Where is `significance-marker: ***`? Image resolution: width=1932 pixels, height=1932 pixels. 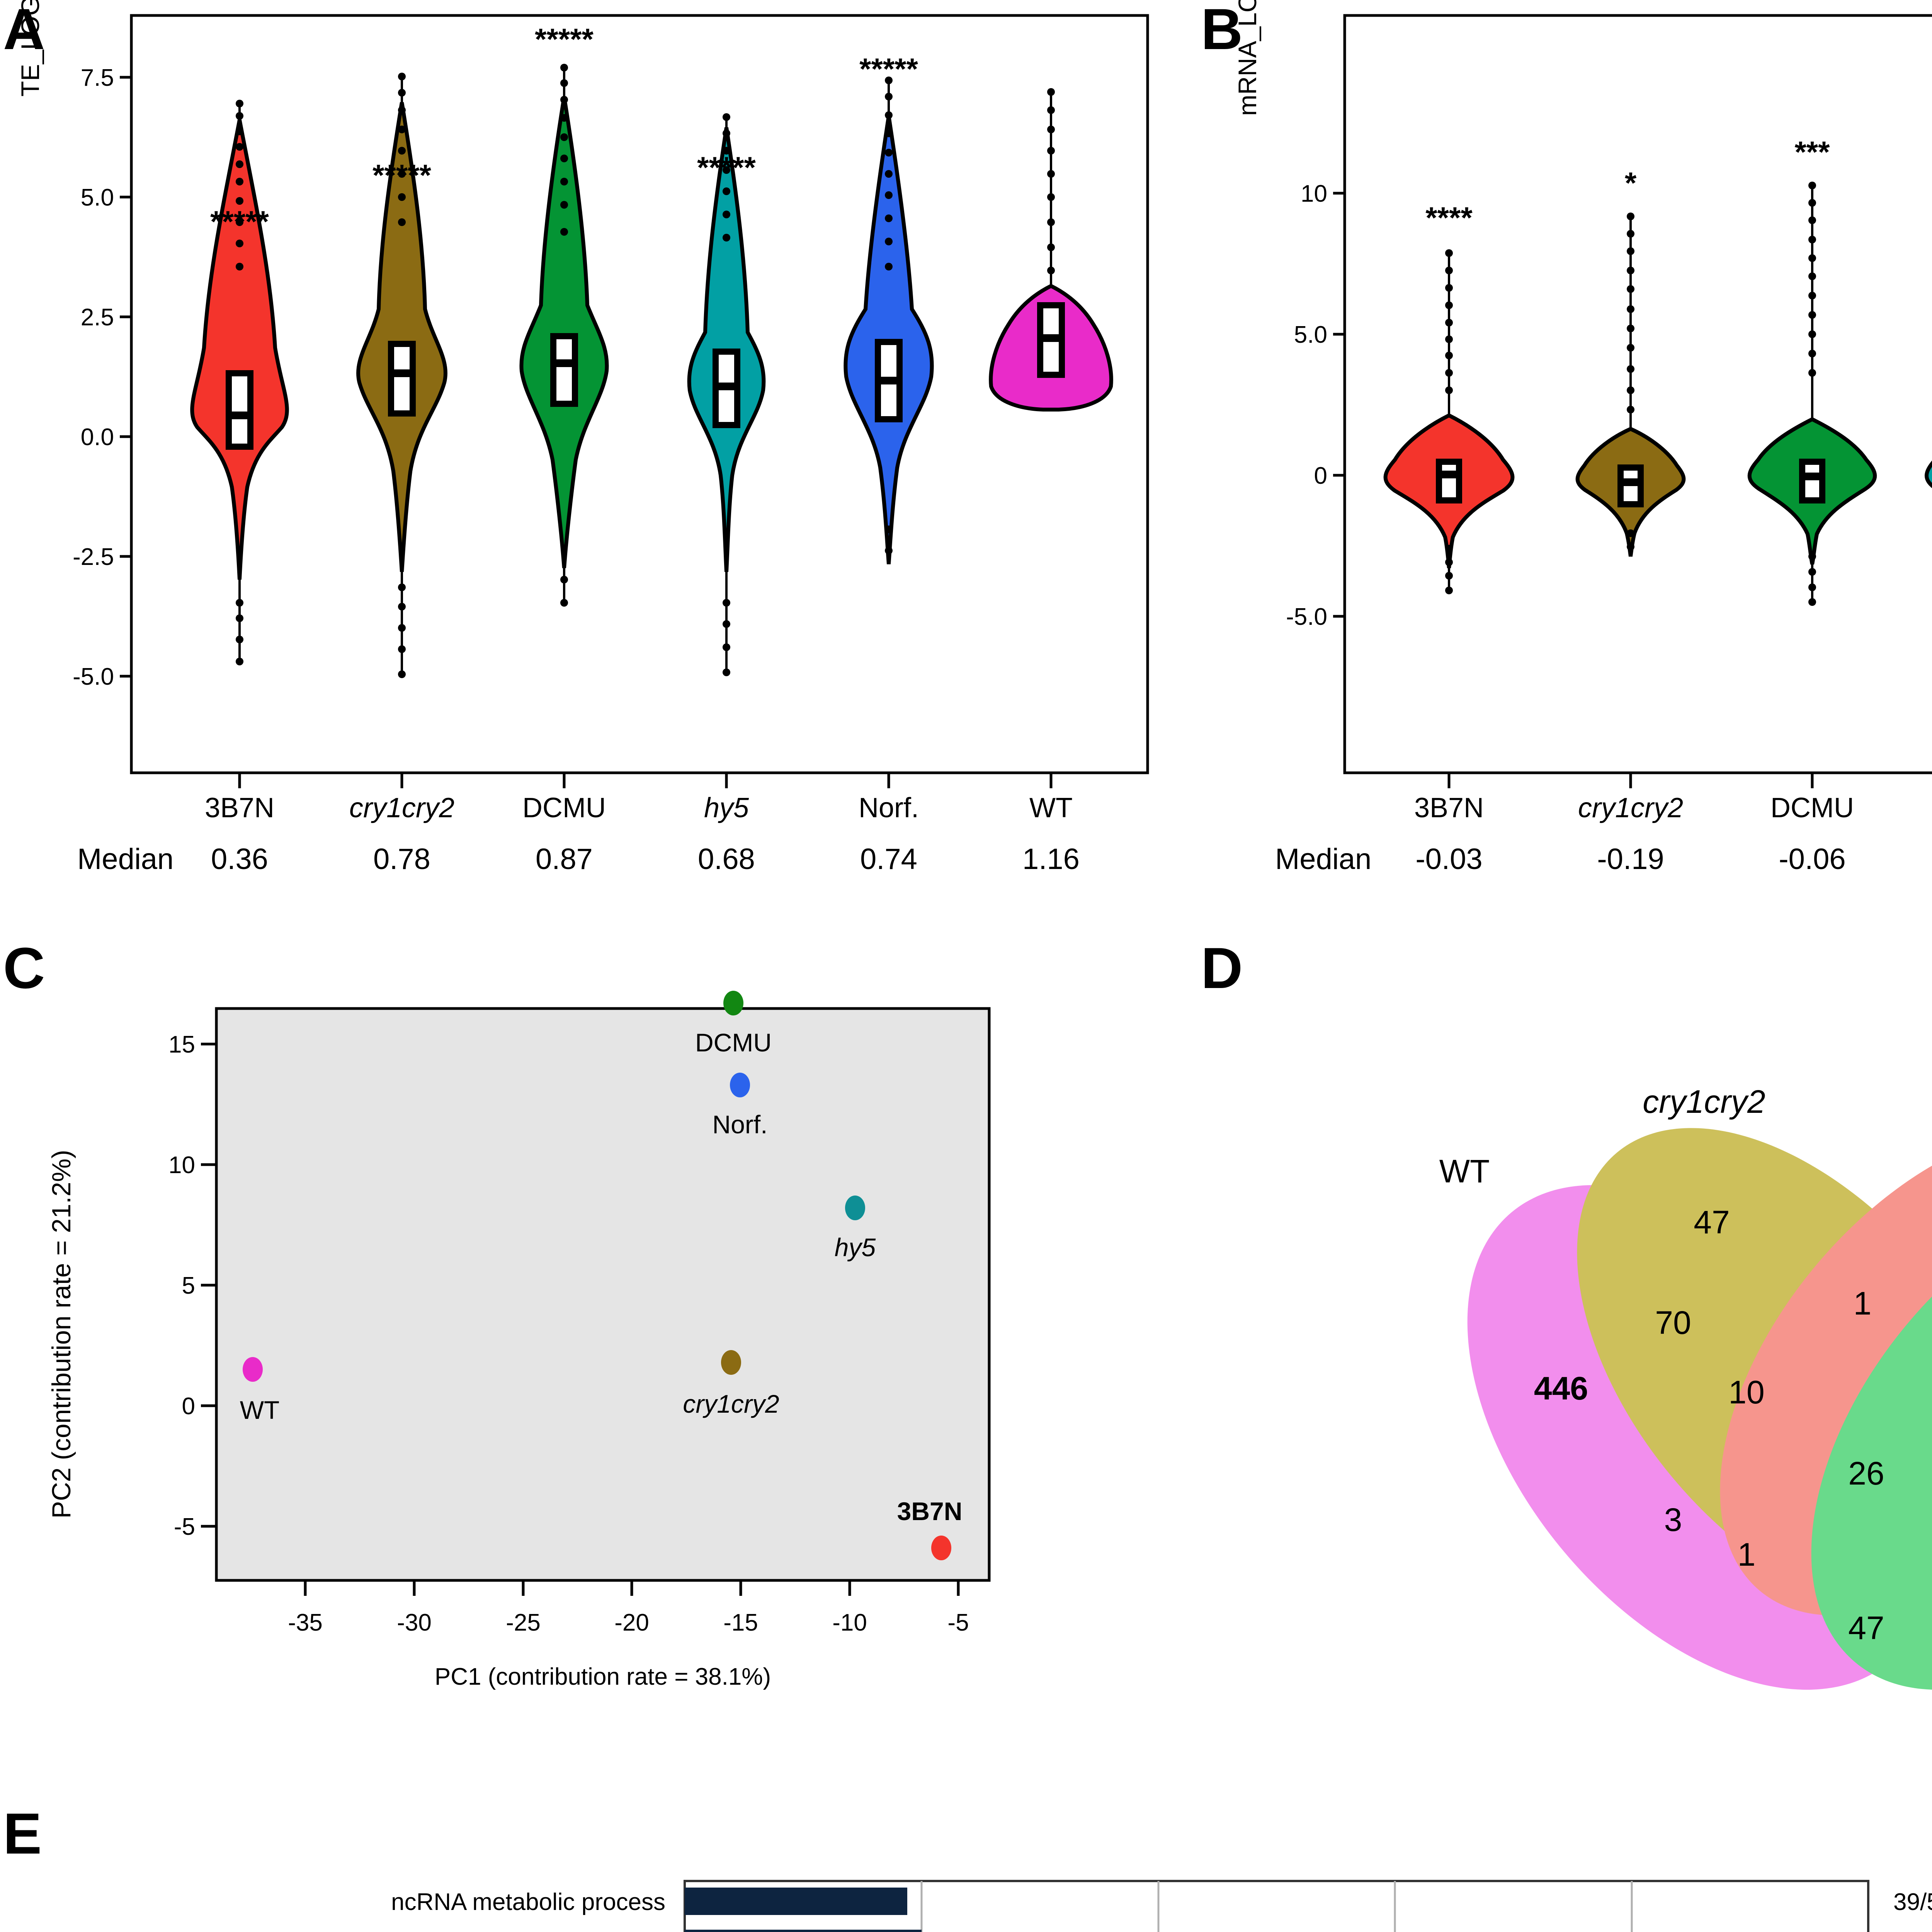
significance-marker: *** is located at coordinates (1812, 152).